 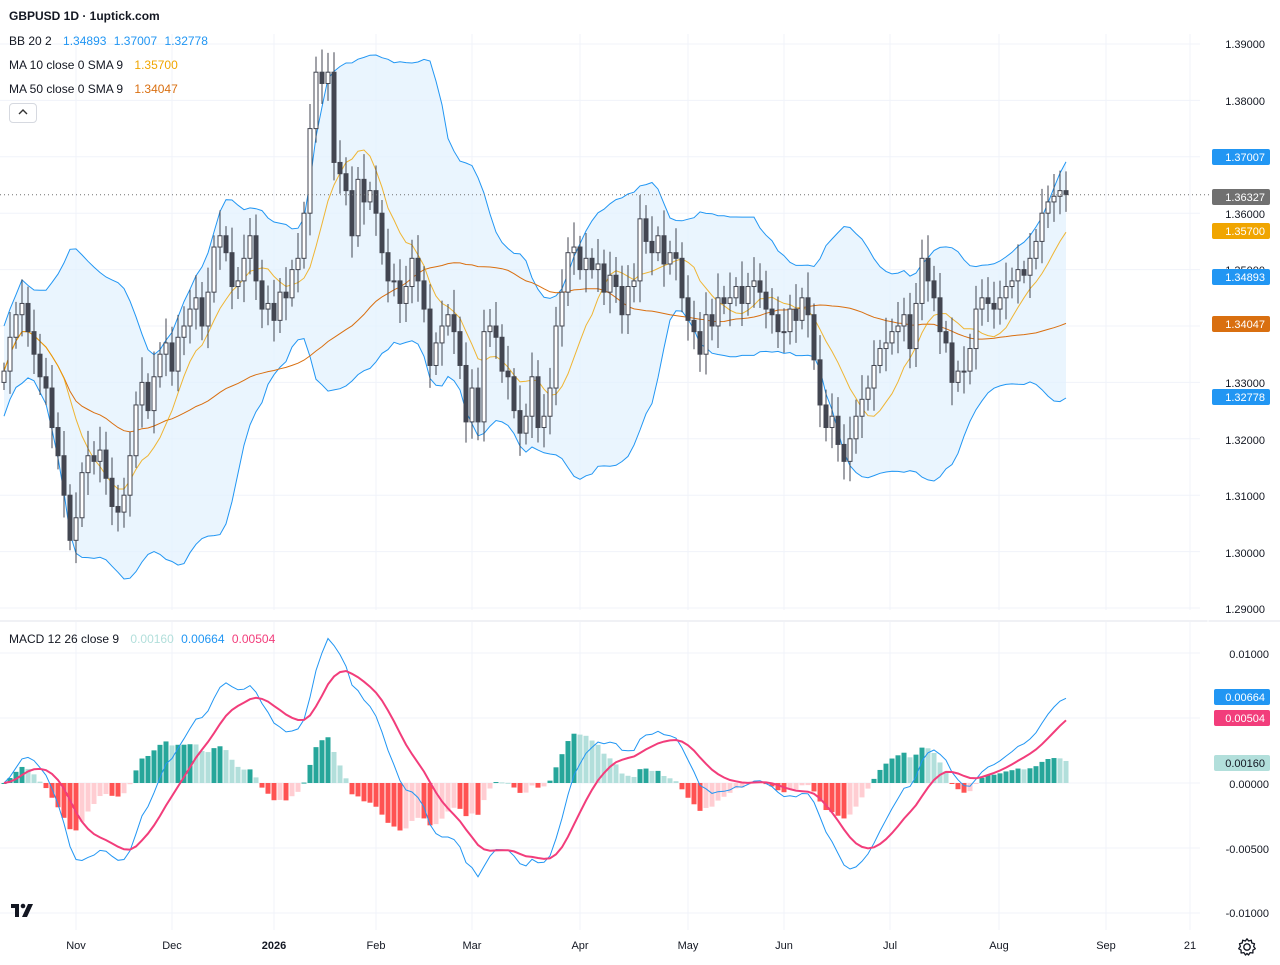 I want to click on tradingview-logo-icon, so click(x=24, y=910).